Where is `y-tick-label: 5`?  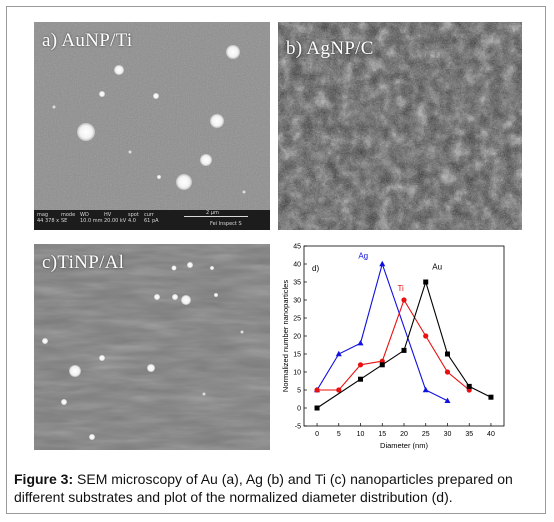
y-tick-label: 5 is located at coordinates (299, 391).